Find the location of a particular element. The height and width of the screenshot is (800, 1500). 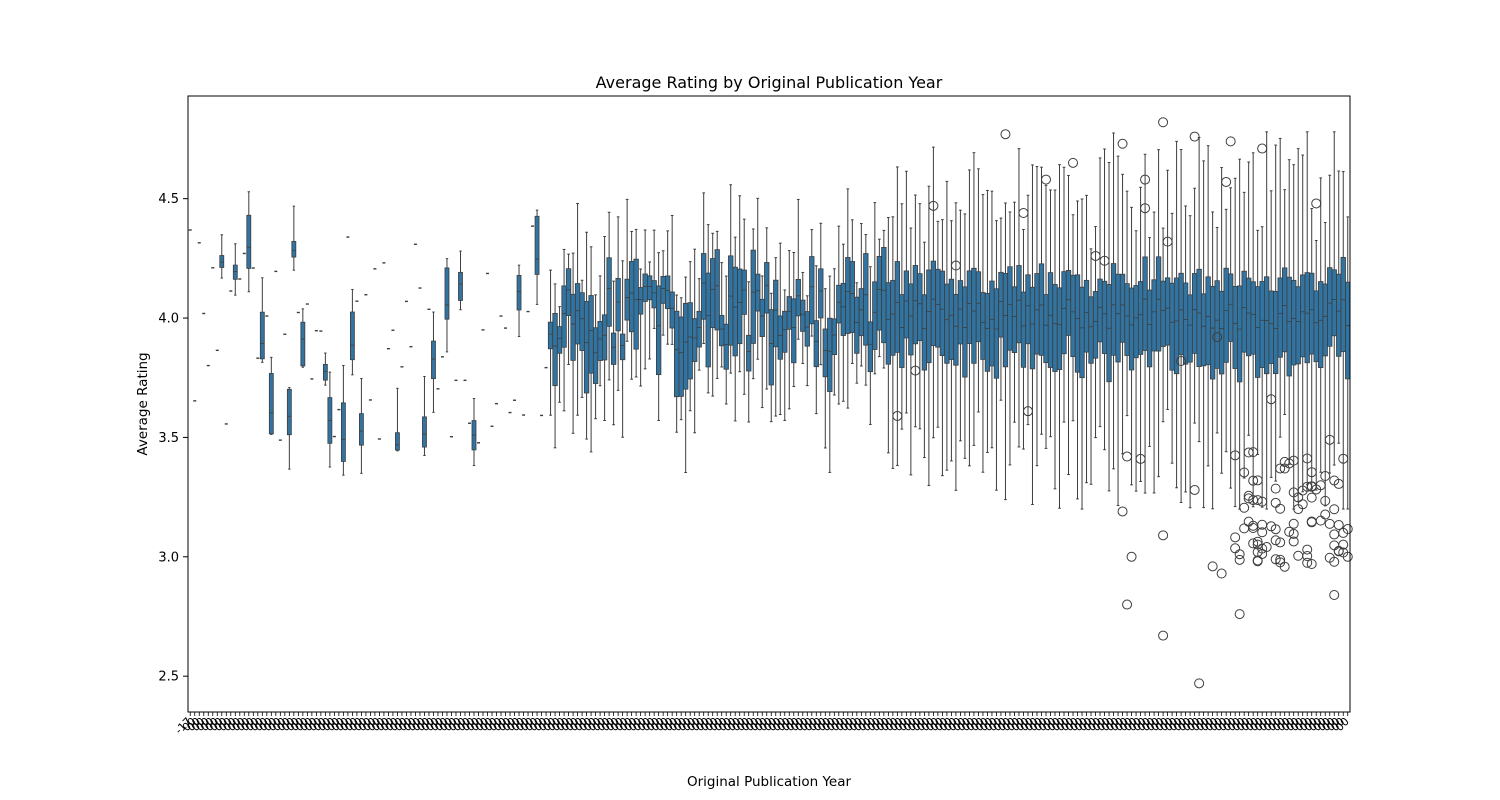

y-axis: 2.5 3.0 3.5 4.0 4.5 is located at coordinates (173, 438).